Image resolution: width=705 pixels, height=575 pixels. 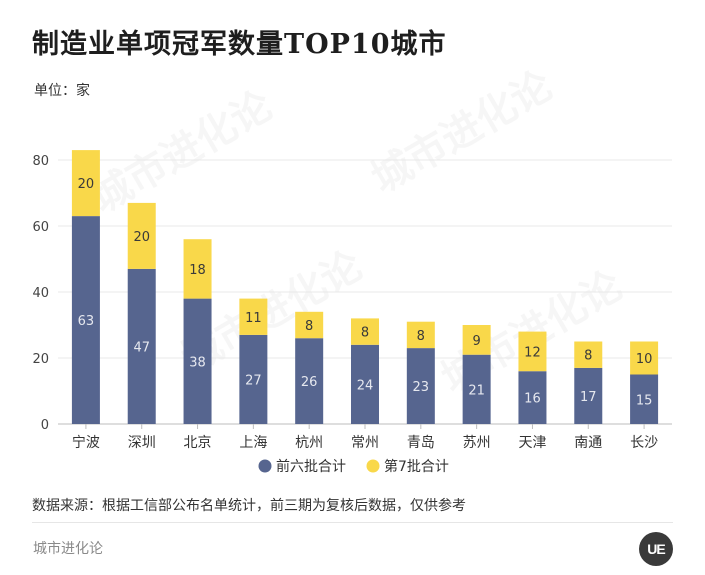 I want to click on data-label: 9, so click(x=476, y=341).